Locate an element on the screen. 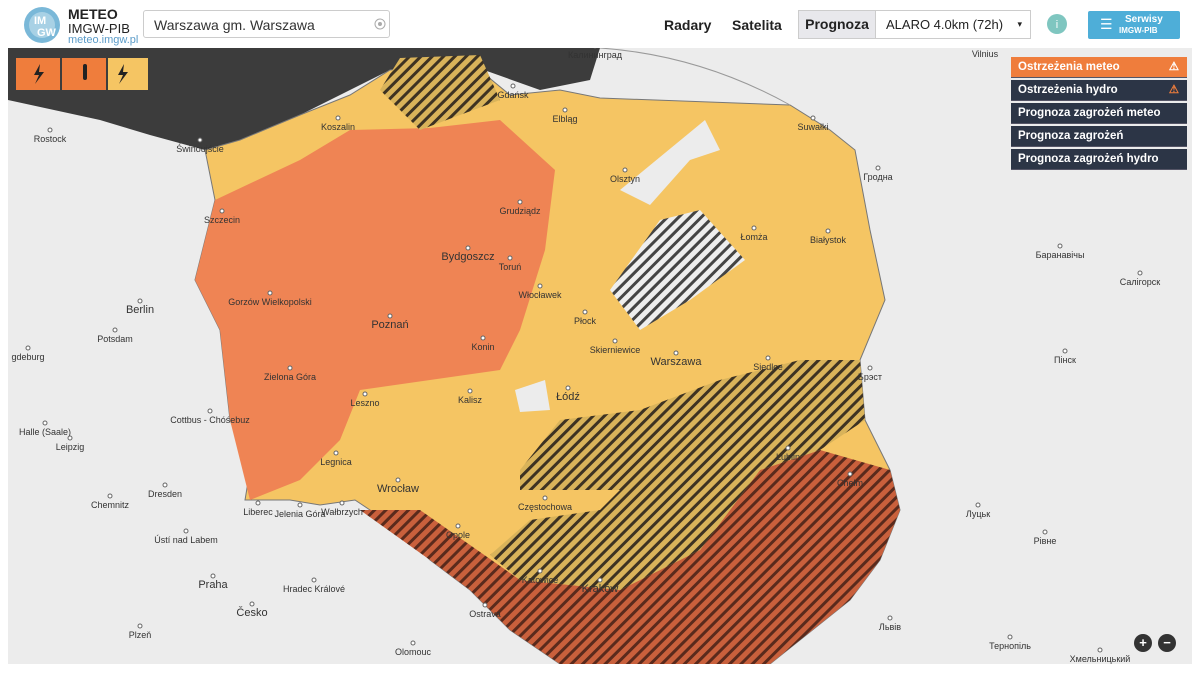 The width and height of the screenshot is (1200, 674). place-label: Wałbrzych is located at coordinates (342, 512).